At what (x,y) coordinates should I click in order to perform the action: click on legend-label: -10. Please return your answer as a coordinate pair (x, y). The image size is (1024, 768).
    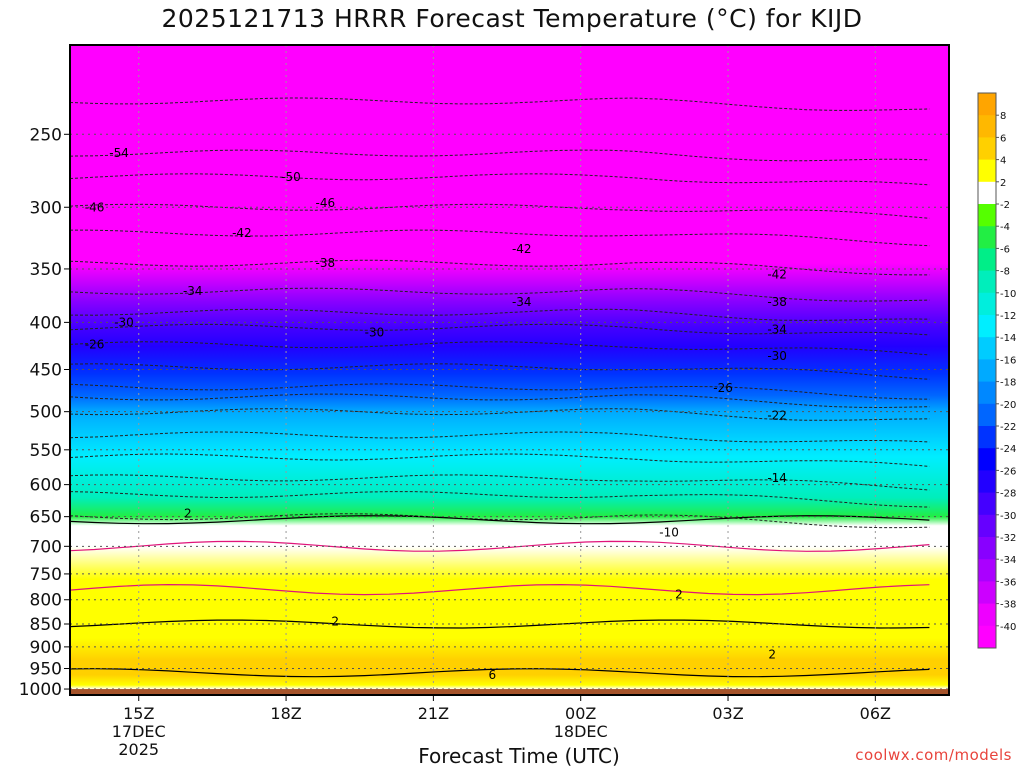
    Looking at the image, I should click on (1008, 294).